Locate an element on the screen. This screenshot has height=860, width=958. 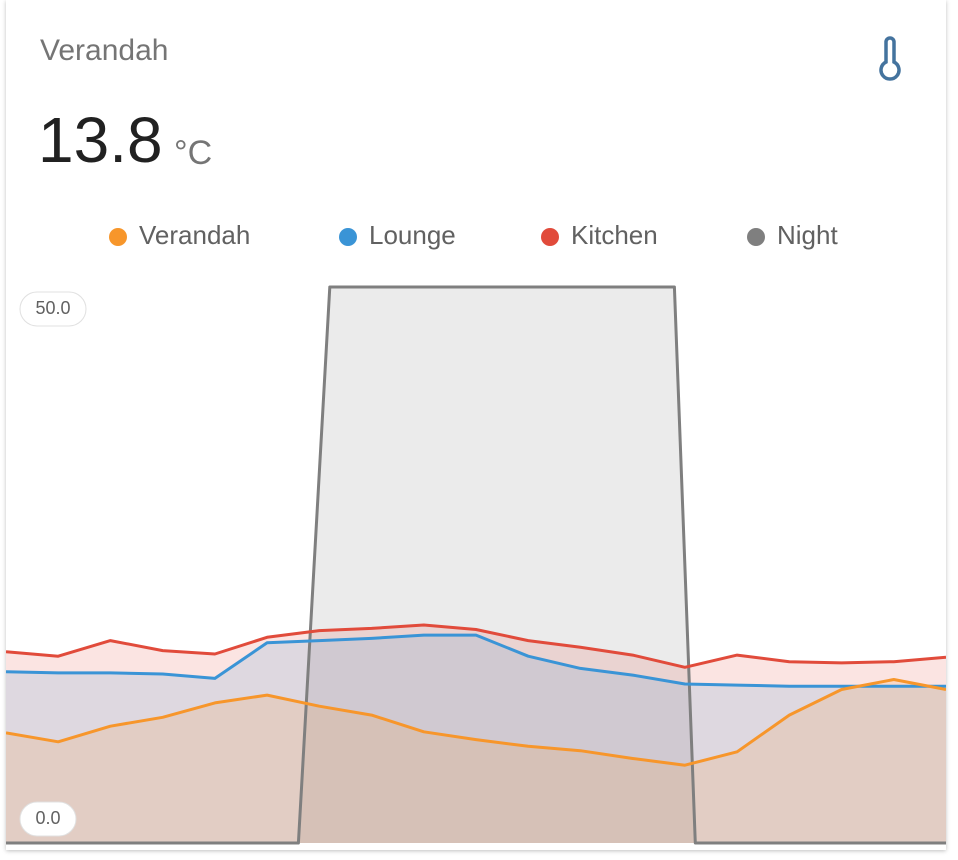
thermometer-icon is located at coordinates (890, 58).